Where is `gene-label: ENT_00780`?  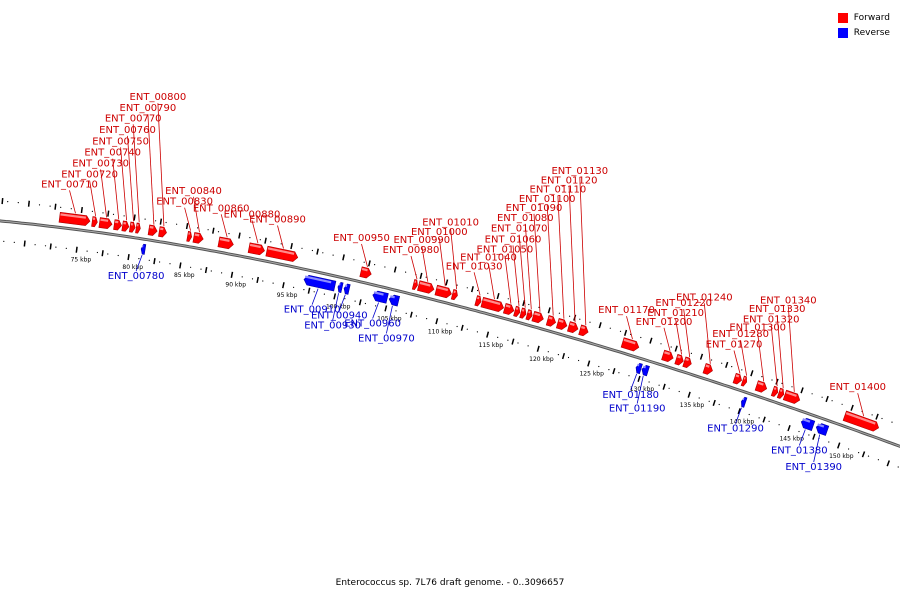
gene-label: ENT_00780 is located at coordinates (136, 276).